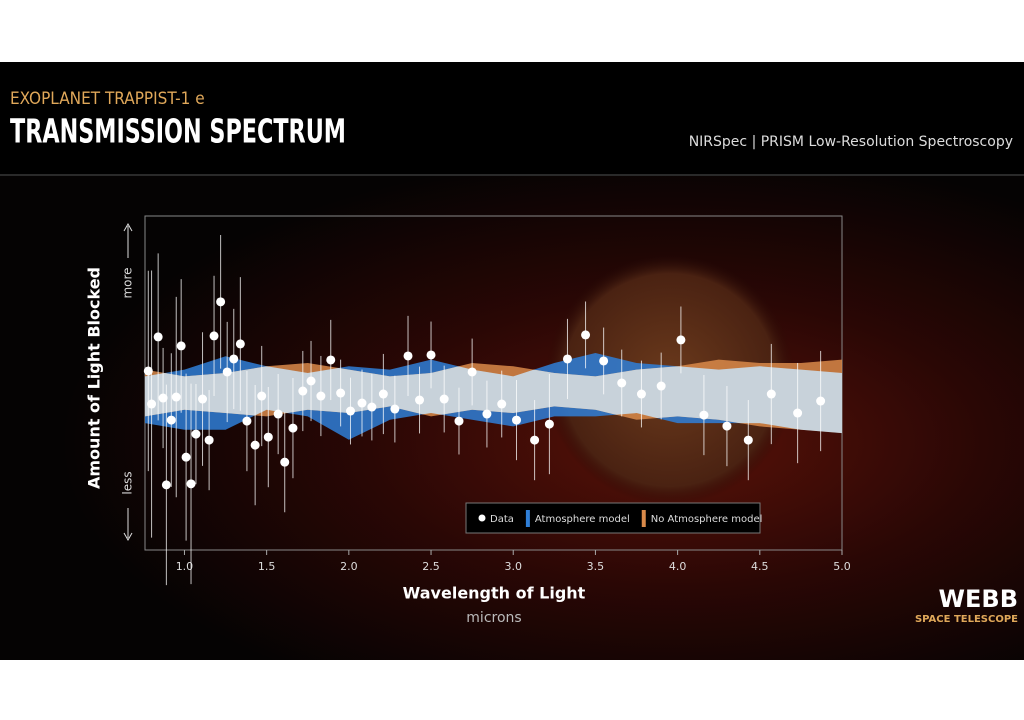 The width and height of the screenshot is (1024, 720). Describe the element at coordinates (707, 519) in the screenshot. I see `legend-label: No Atmosphere model` at that location.